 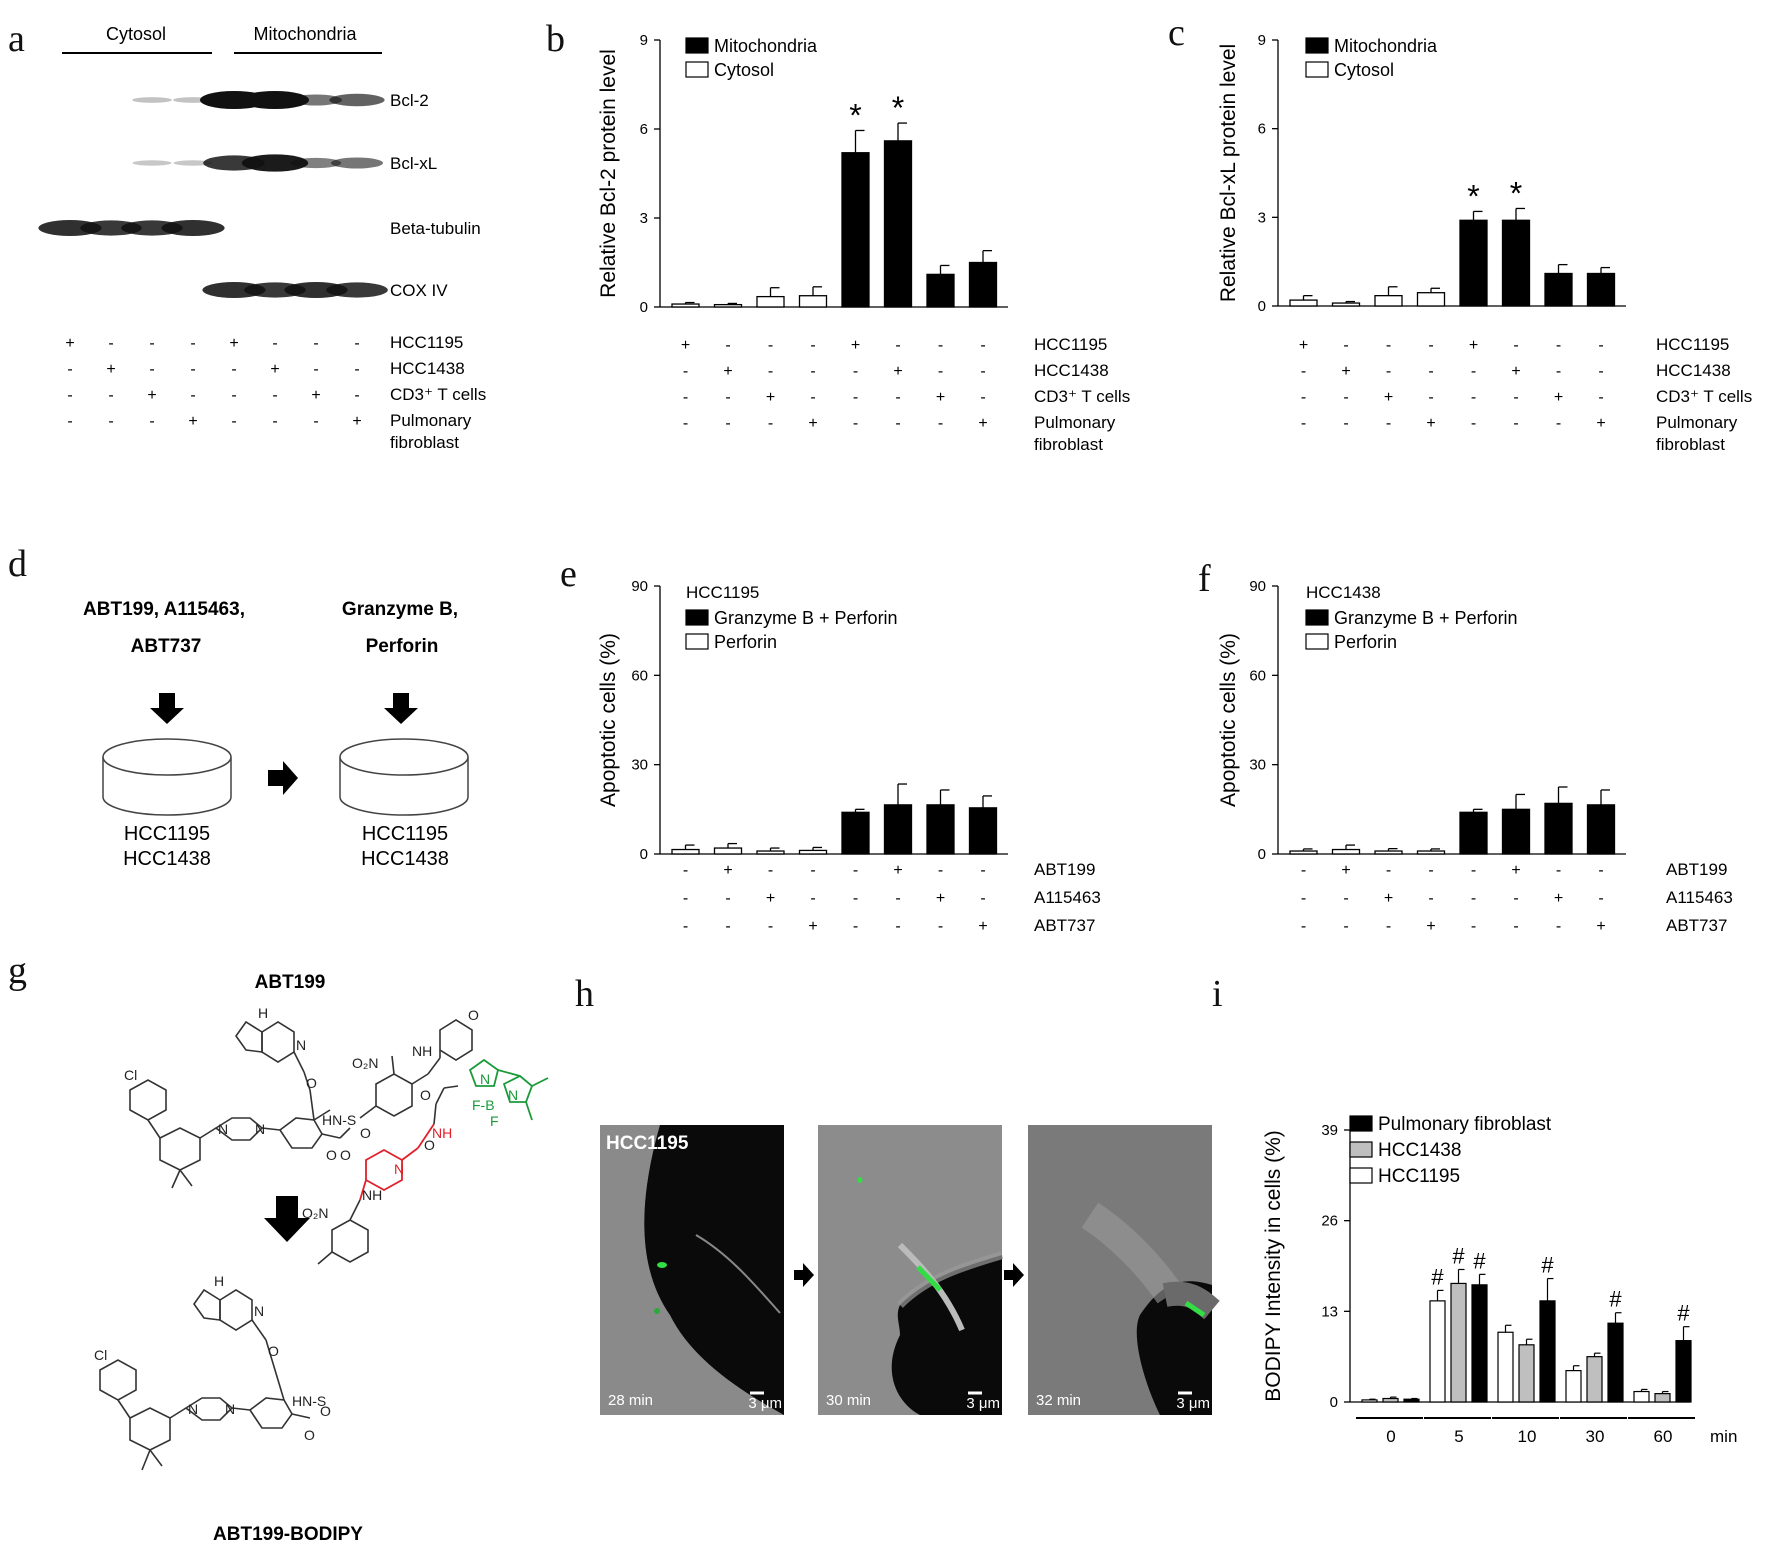 I want to click on y-tick-label: 60, so click(x=1257, y=675).